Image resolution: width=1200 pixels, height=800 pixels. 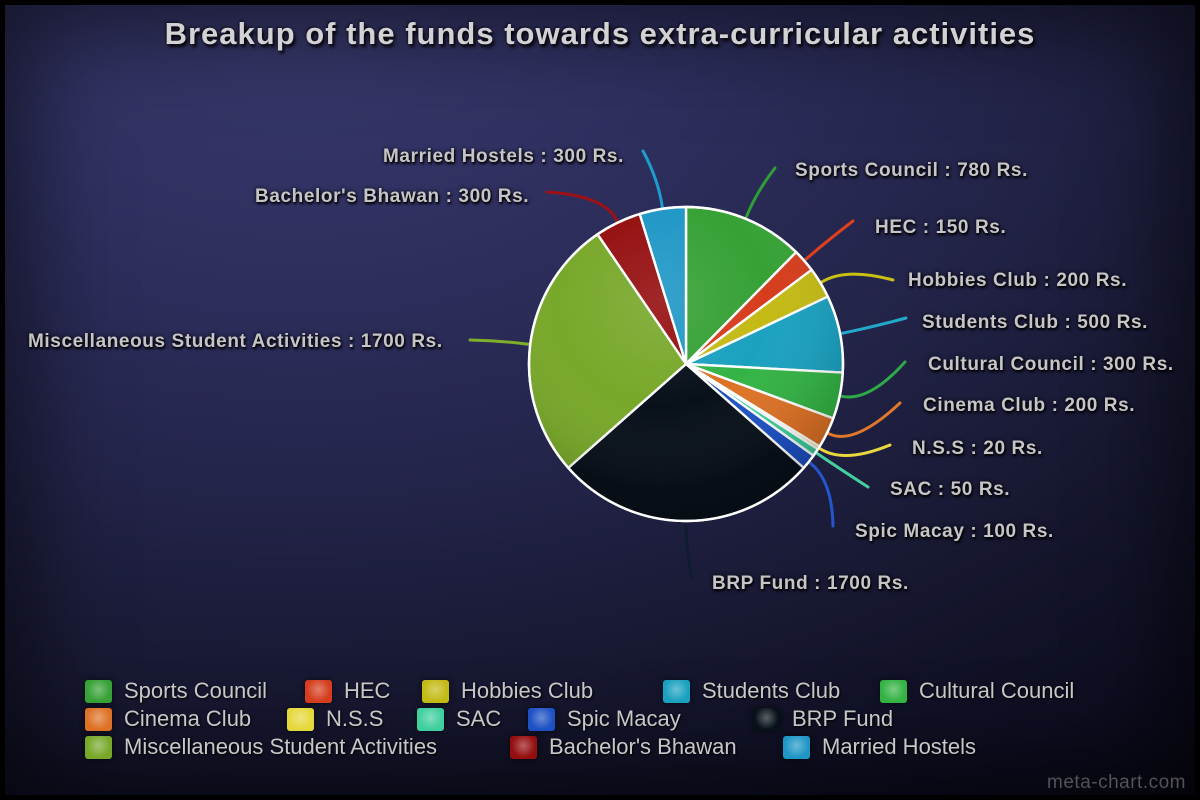 I want to click on legend-item-bachelor-s-bhawan: Bachelor's Bhawan, so click(x=623, y=747).